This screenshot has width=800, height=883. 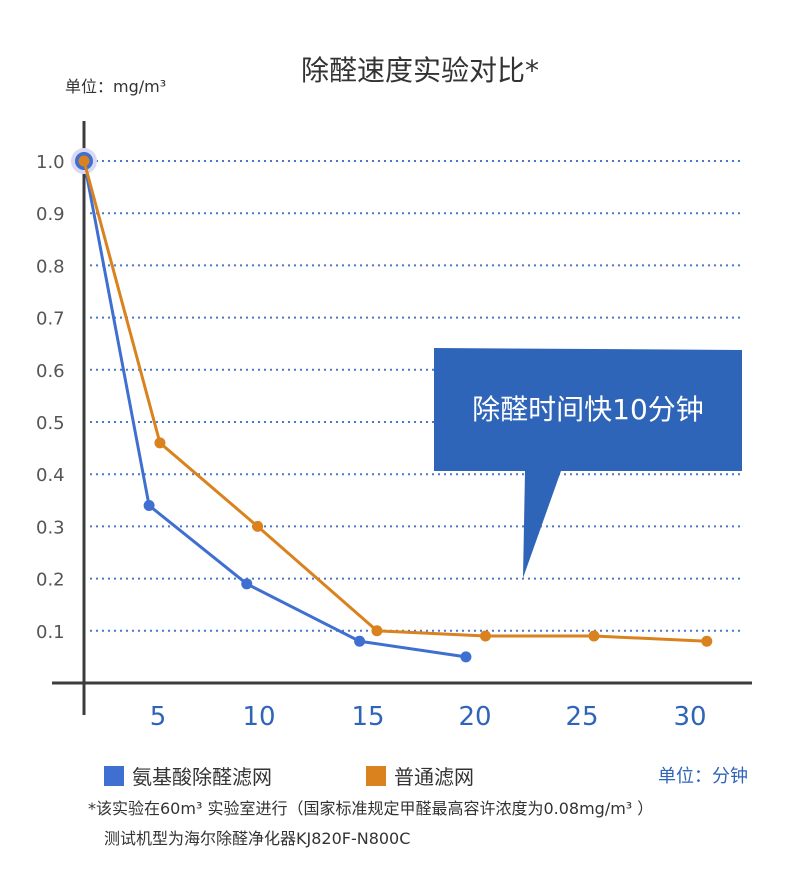 I want to click on y-tick-label: 0.6, so click(x=50, y=371).